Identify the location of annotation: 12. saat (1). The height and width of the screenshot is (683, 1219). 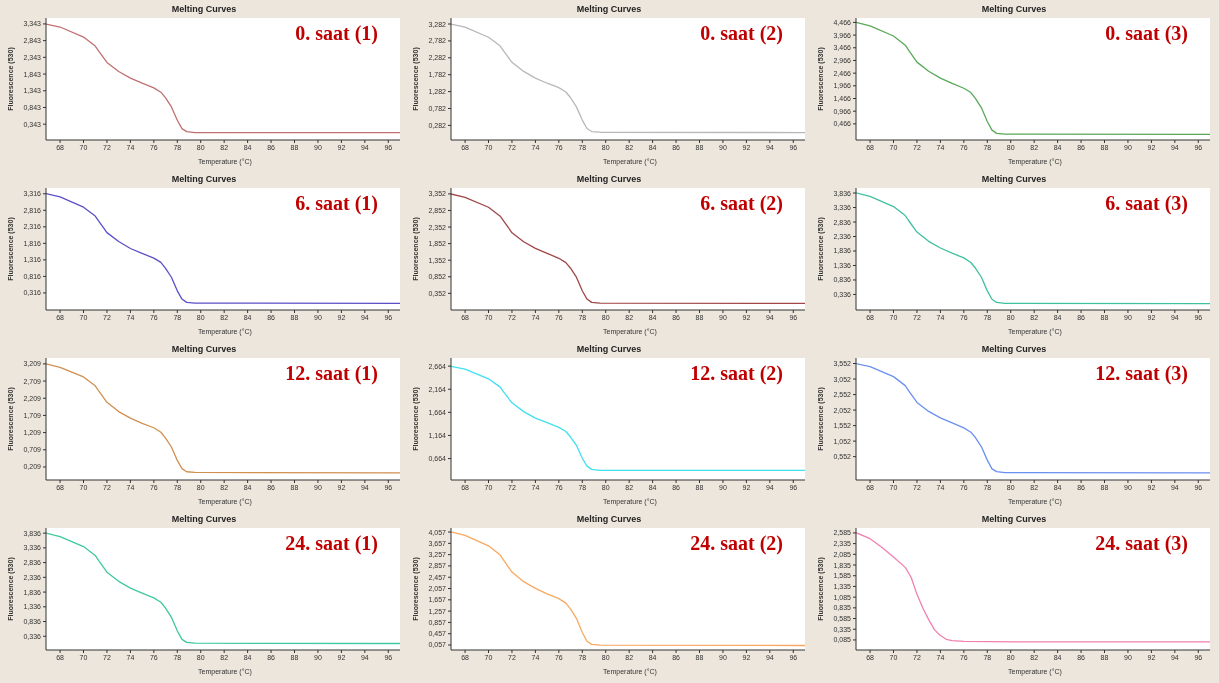
(331, 373).